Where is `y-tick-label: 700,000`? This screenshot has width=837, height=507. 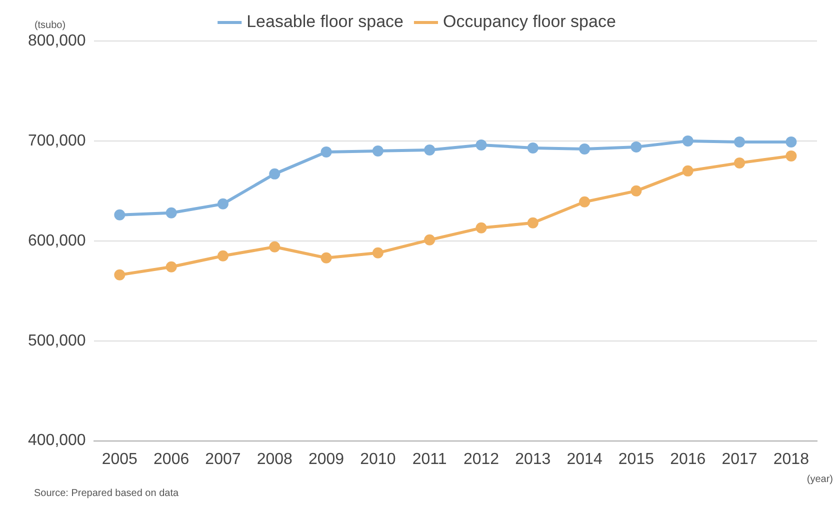 y-tick-label: 700,000 is located at coordinates (57, 141).